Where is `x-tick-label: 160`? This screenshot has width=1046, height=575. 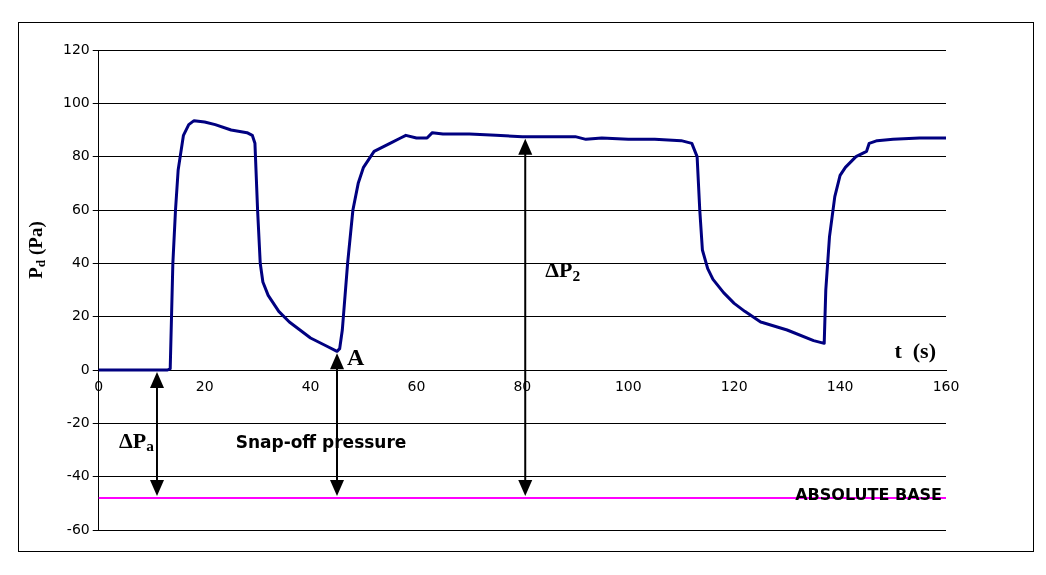
x-tick-label: 160 is located at coordinates (946, 386).